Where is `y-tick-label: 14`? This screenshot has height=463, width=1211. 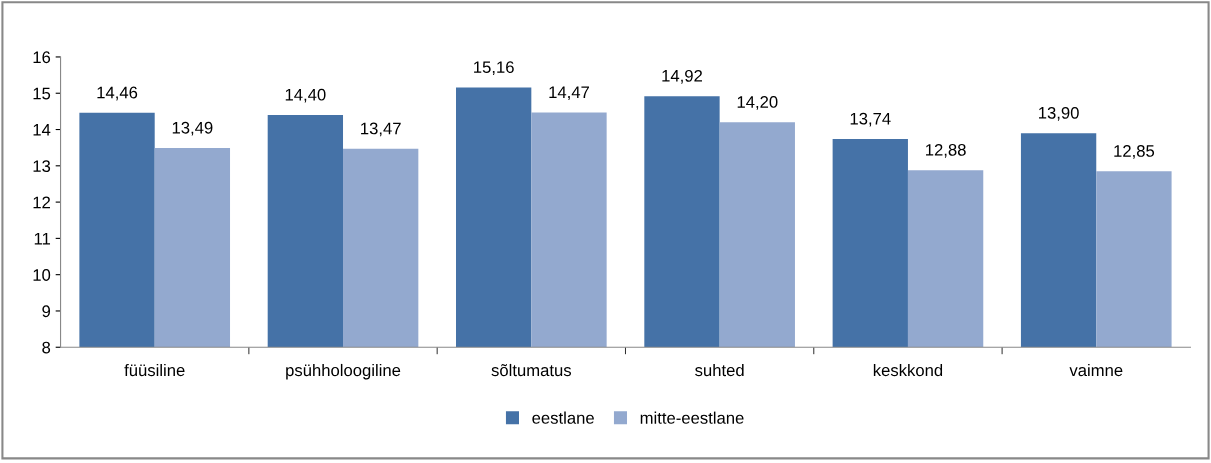 y-tick-label: 14 is located at coordinates (42, 130).